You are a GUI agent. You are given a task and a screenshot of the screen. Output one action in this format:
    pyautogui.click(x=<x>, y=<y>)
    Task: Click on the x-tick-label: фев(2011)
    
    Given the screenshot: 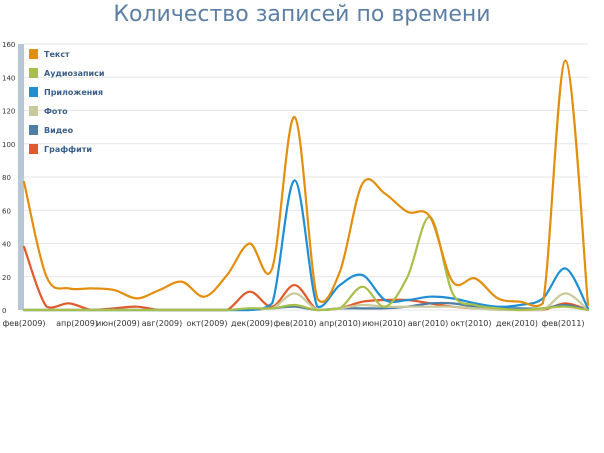 What is the action you would take?
    pyautogui.click(x=562, y=323)
    